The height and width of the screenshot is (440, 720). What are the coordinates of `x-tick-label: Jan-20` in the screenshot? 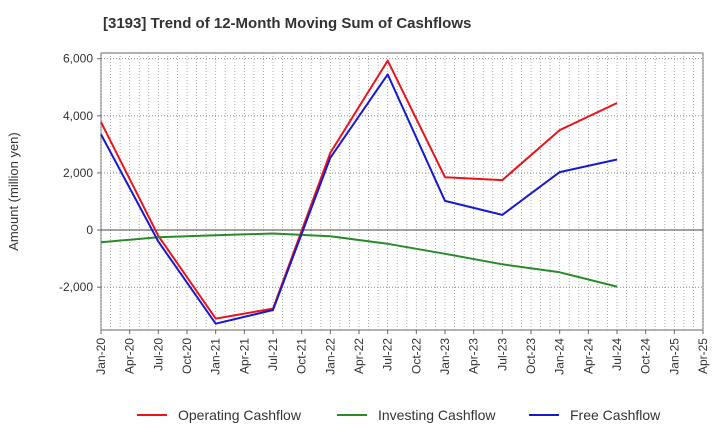 It's located at (101, 356).